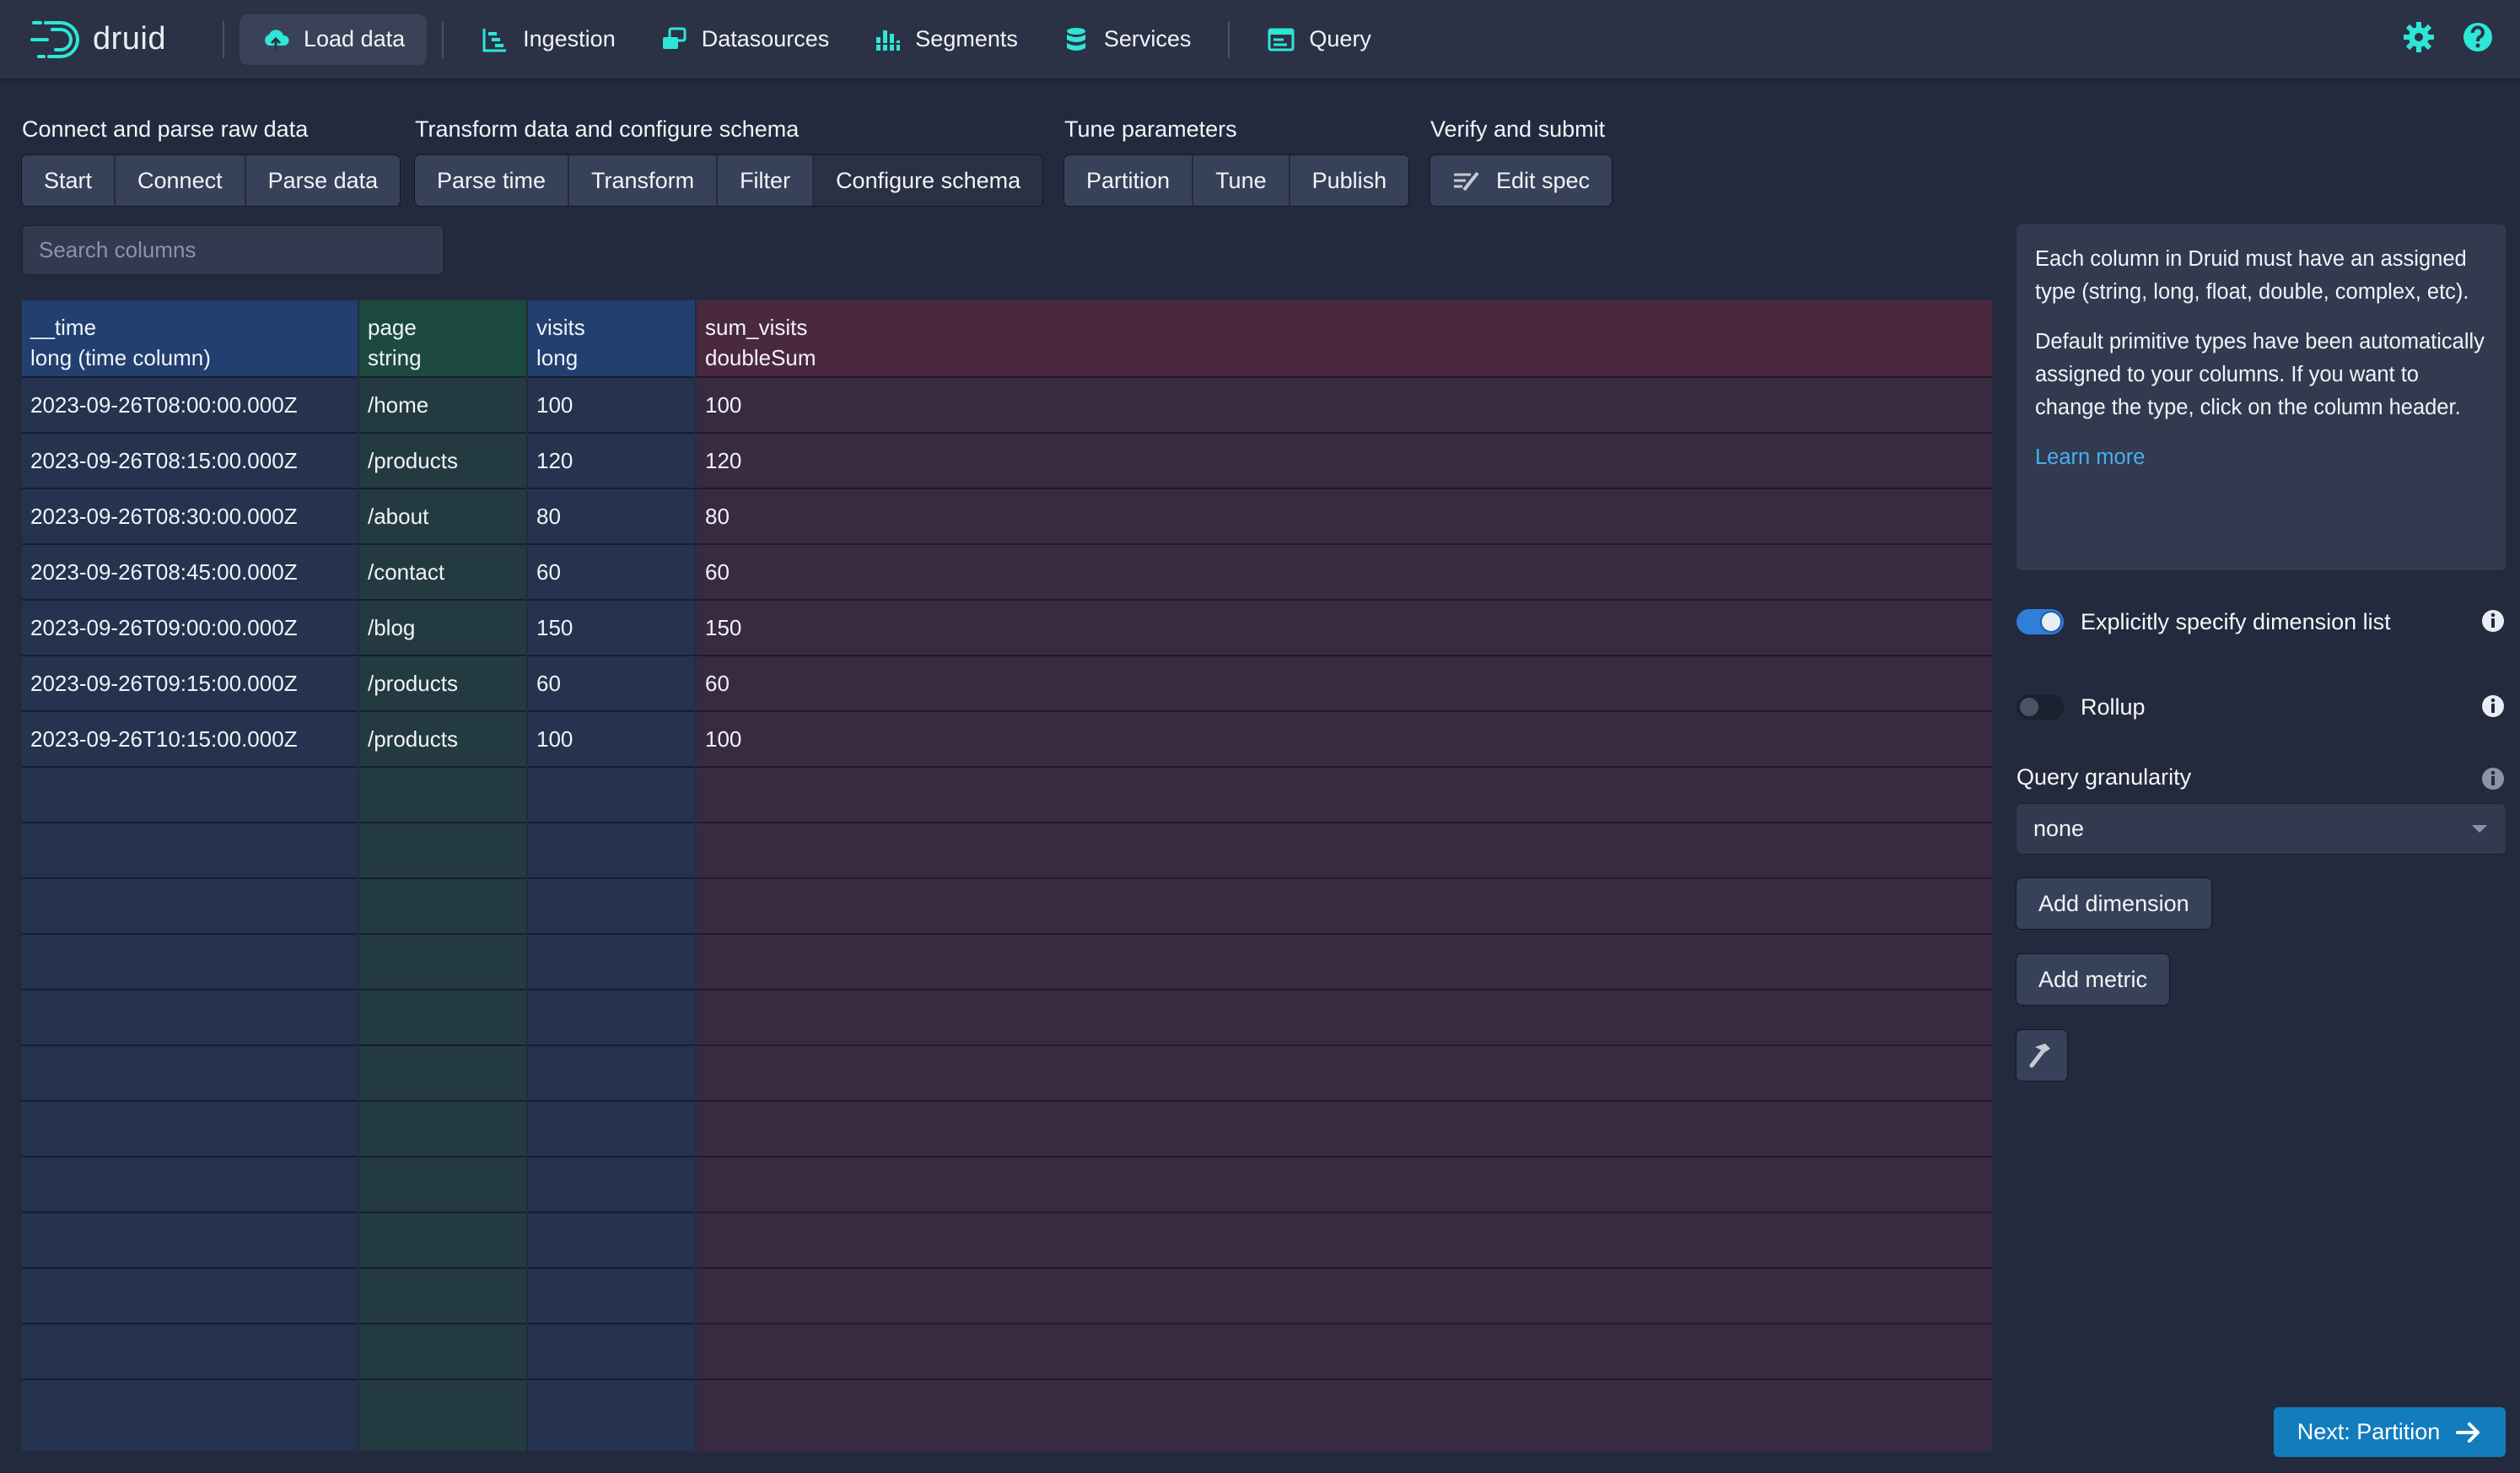 The width and height of the screenshot is (2520, 1473). Describe the element at coordinates (395, 357) in the screenshot. I see `column-type: string` at that location.